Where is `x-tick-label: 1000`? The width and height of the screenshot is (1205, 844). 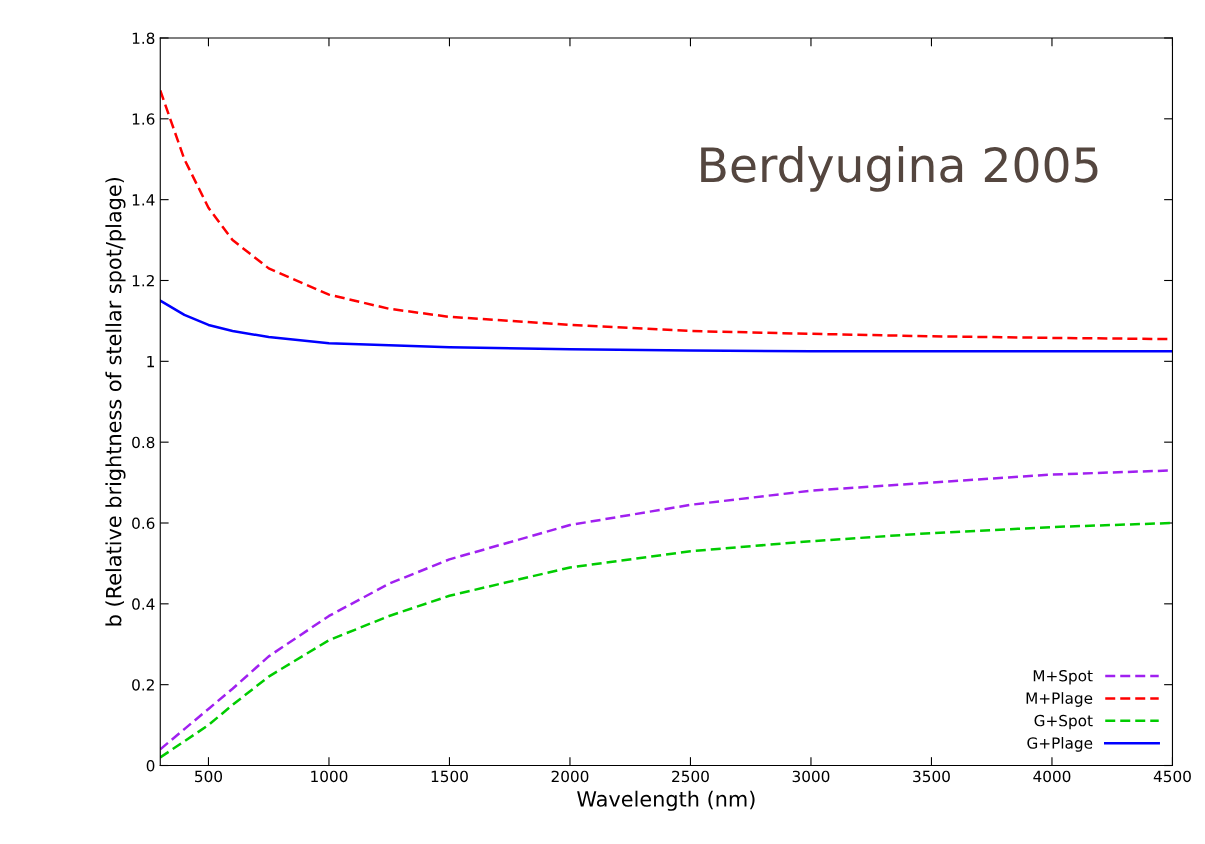
x-tick-label: 1000 is located at coordinates (329, 776).